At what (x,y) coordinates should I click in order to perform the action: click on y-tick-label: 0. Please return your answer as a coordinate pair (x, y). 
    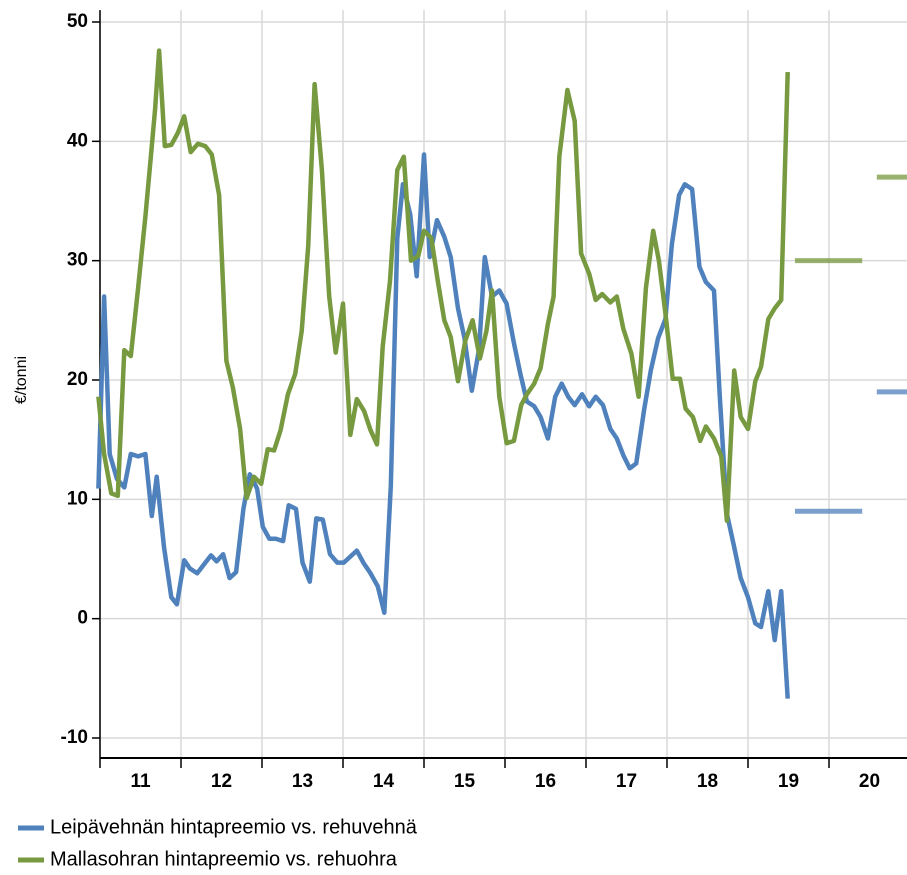
    Looking at the image, I should click on (82, 618).